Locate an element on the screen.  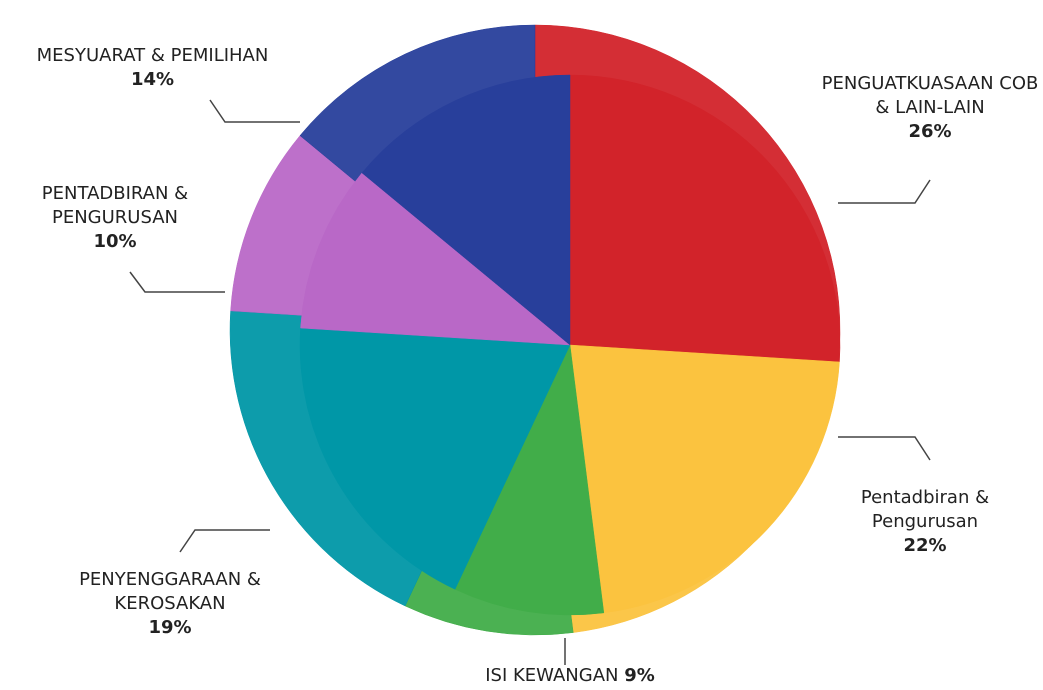
value-label: 14% is located at coordinates (152, 79).